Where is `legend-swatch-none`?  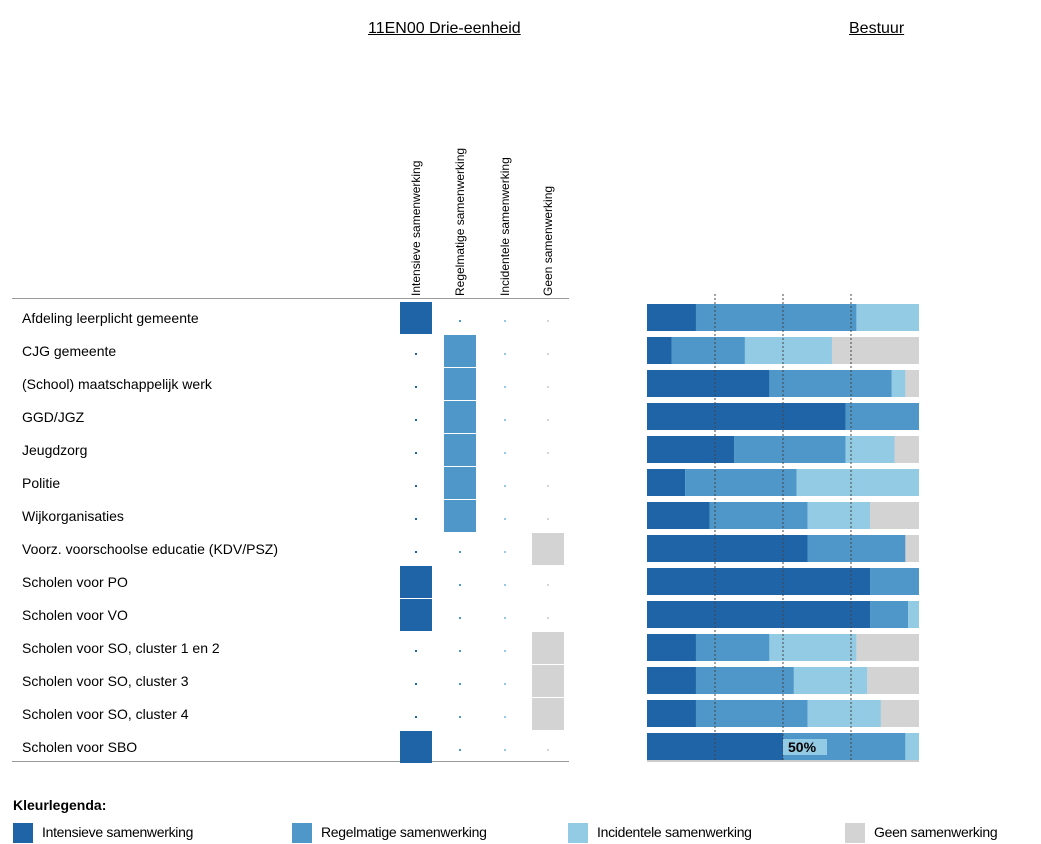 legend-swatch-none is located at coordinates (855, 833).